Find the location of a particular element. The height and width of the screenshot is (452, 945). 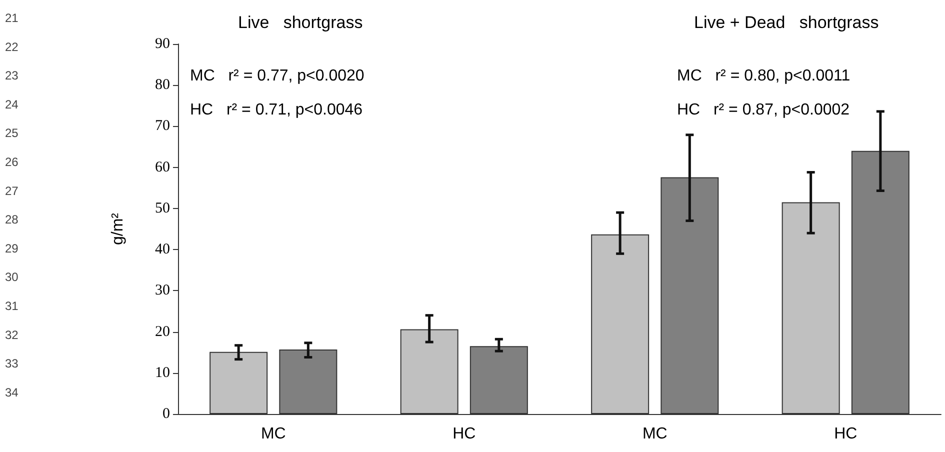

text: 23 is located at coordinates (12, 75).